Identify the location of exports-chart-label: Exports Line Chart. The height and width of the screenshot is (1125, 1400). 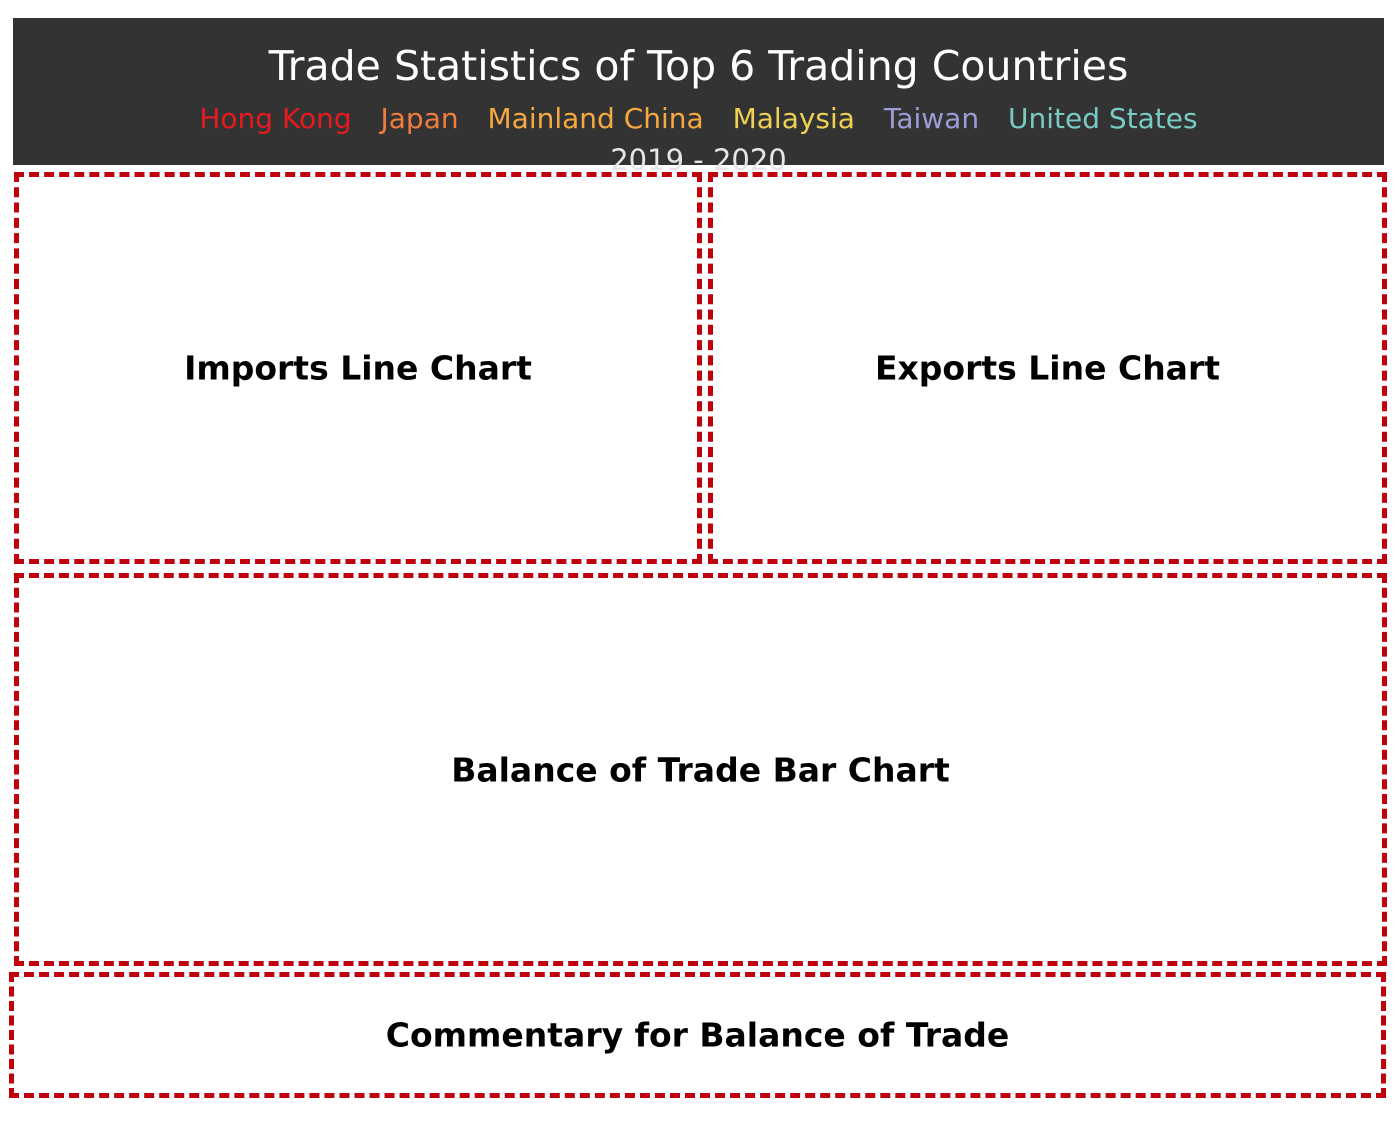
(1047, 368).